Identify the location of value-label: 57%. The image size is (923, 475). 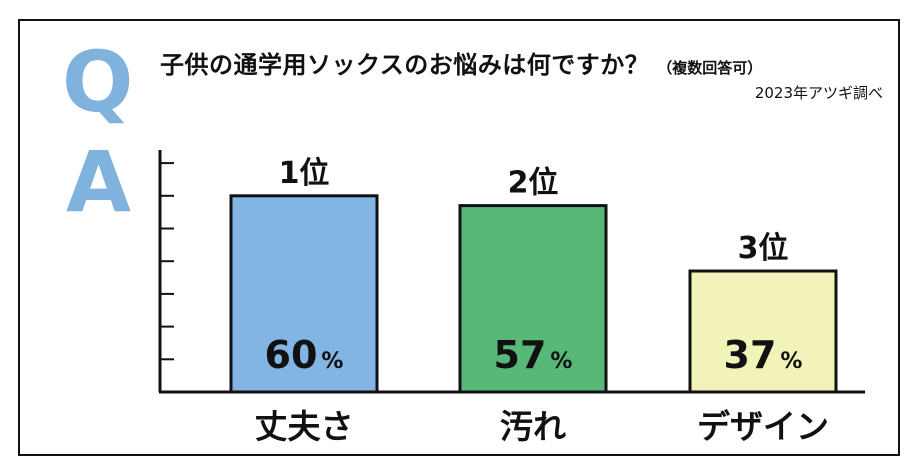
(533, 355).